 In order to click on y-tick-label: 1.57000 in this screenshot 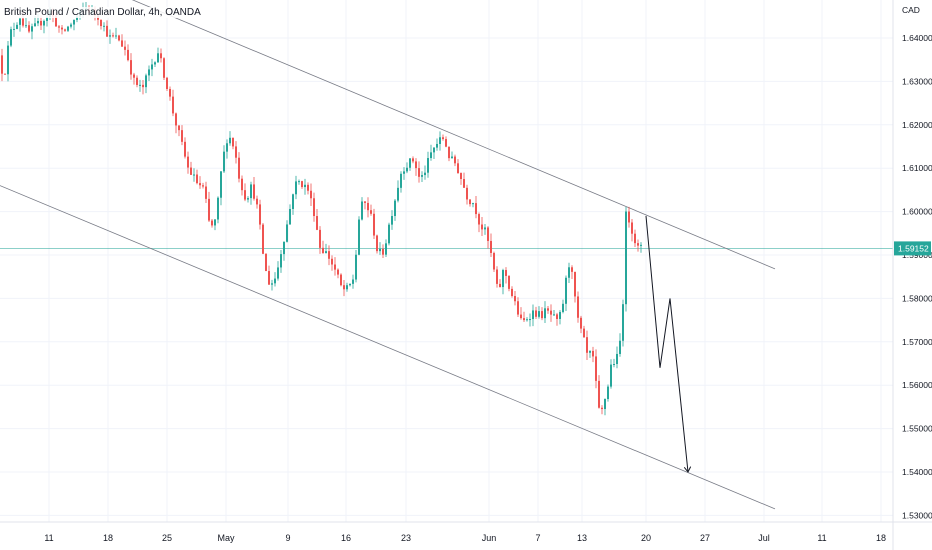, I will do `click(917, 342)`.